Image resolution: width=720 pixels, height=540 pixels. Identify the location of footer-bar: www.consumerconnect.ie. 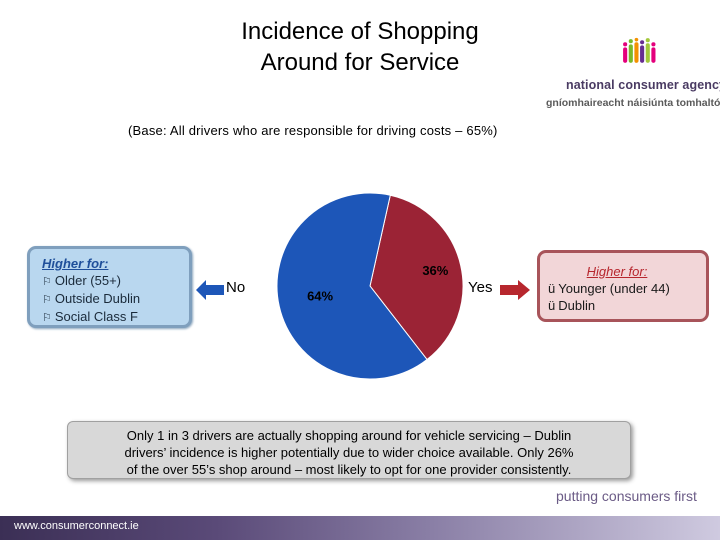
(360, 528).